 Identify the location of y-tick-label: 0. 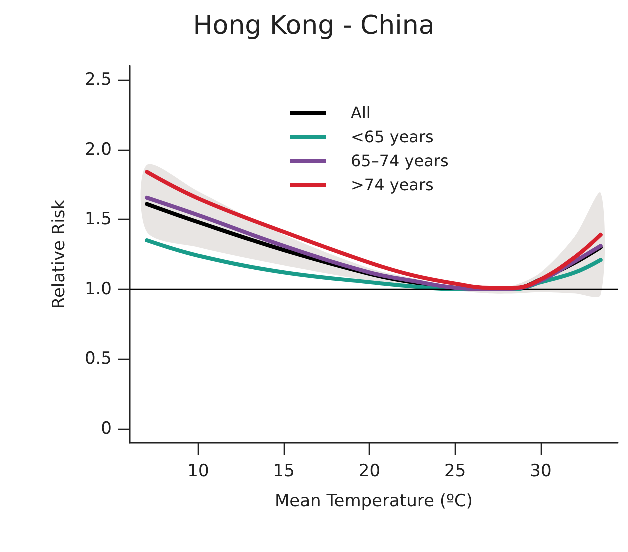
(106, 429).